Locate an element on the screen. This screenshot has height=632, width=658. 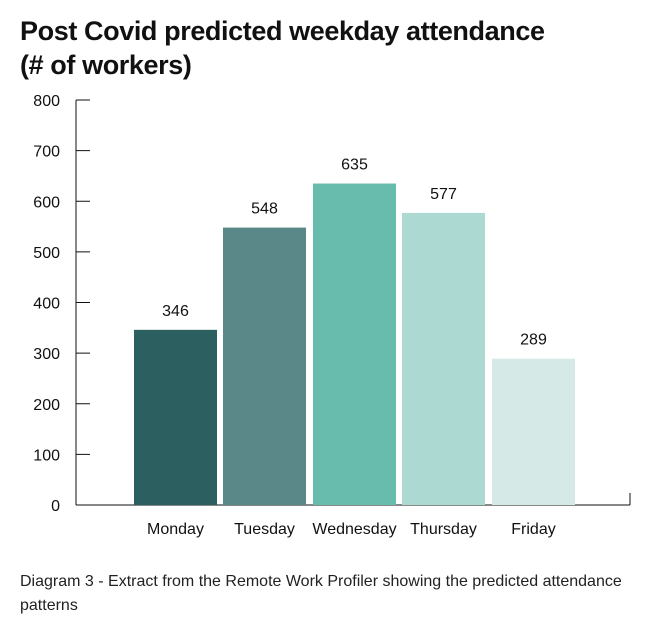
y-tick-label: 700 is located at coordinates (46, 152).